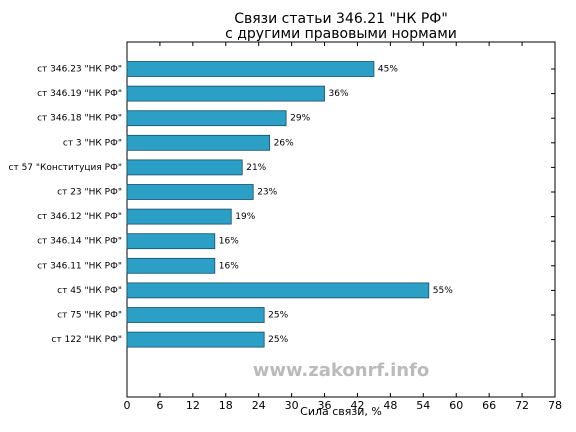 This screenshot has height=432, width=576. Describe the element at coordinates (300, 119) in the screenshot. I see `value-label: 29%` at that location.